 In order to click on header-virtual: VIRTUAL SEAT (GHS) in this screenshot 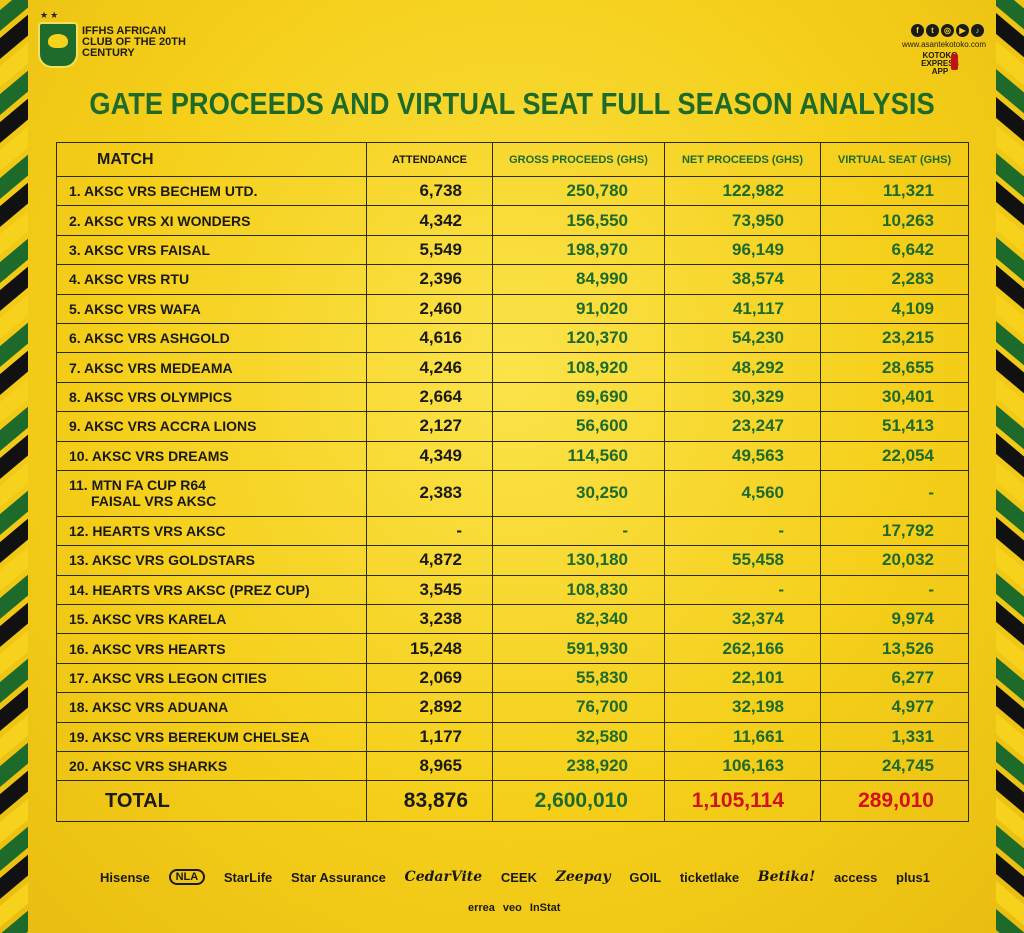, I will do `click(894, 159)`.